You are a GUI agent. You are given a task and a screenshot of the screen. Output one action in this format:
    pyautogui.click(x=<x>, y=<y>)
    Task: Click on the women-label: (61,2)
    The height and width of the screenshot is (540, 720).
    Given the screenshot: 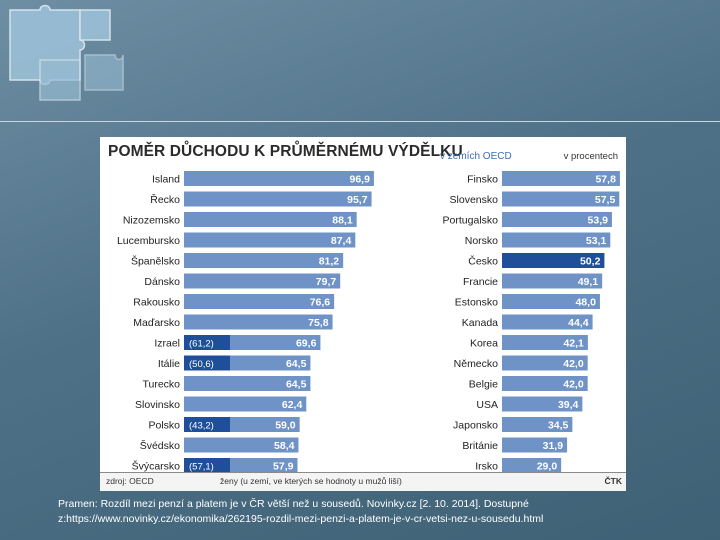 What is the action you would take?
    pyautogui.click(x=201, y=344)
    